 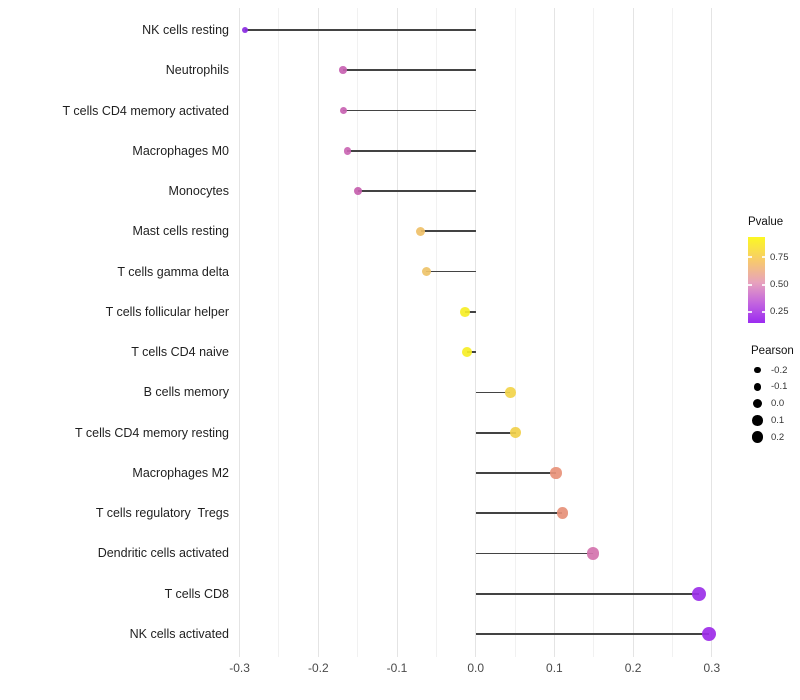 What do you see at coordinates (173, 271) in the screenshot?
I see `y-axis-label: T cells gamma delta` at bounding box center [173, 271].